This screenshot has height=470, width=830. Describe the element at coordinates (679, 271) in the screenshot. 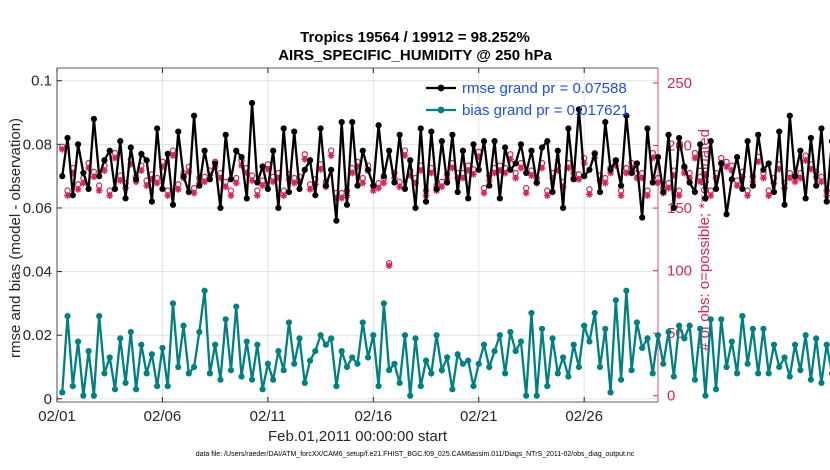

I see `y-tick-label-right: 100` at that location.